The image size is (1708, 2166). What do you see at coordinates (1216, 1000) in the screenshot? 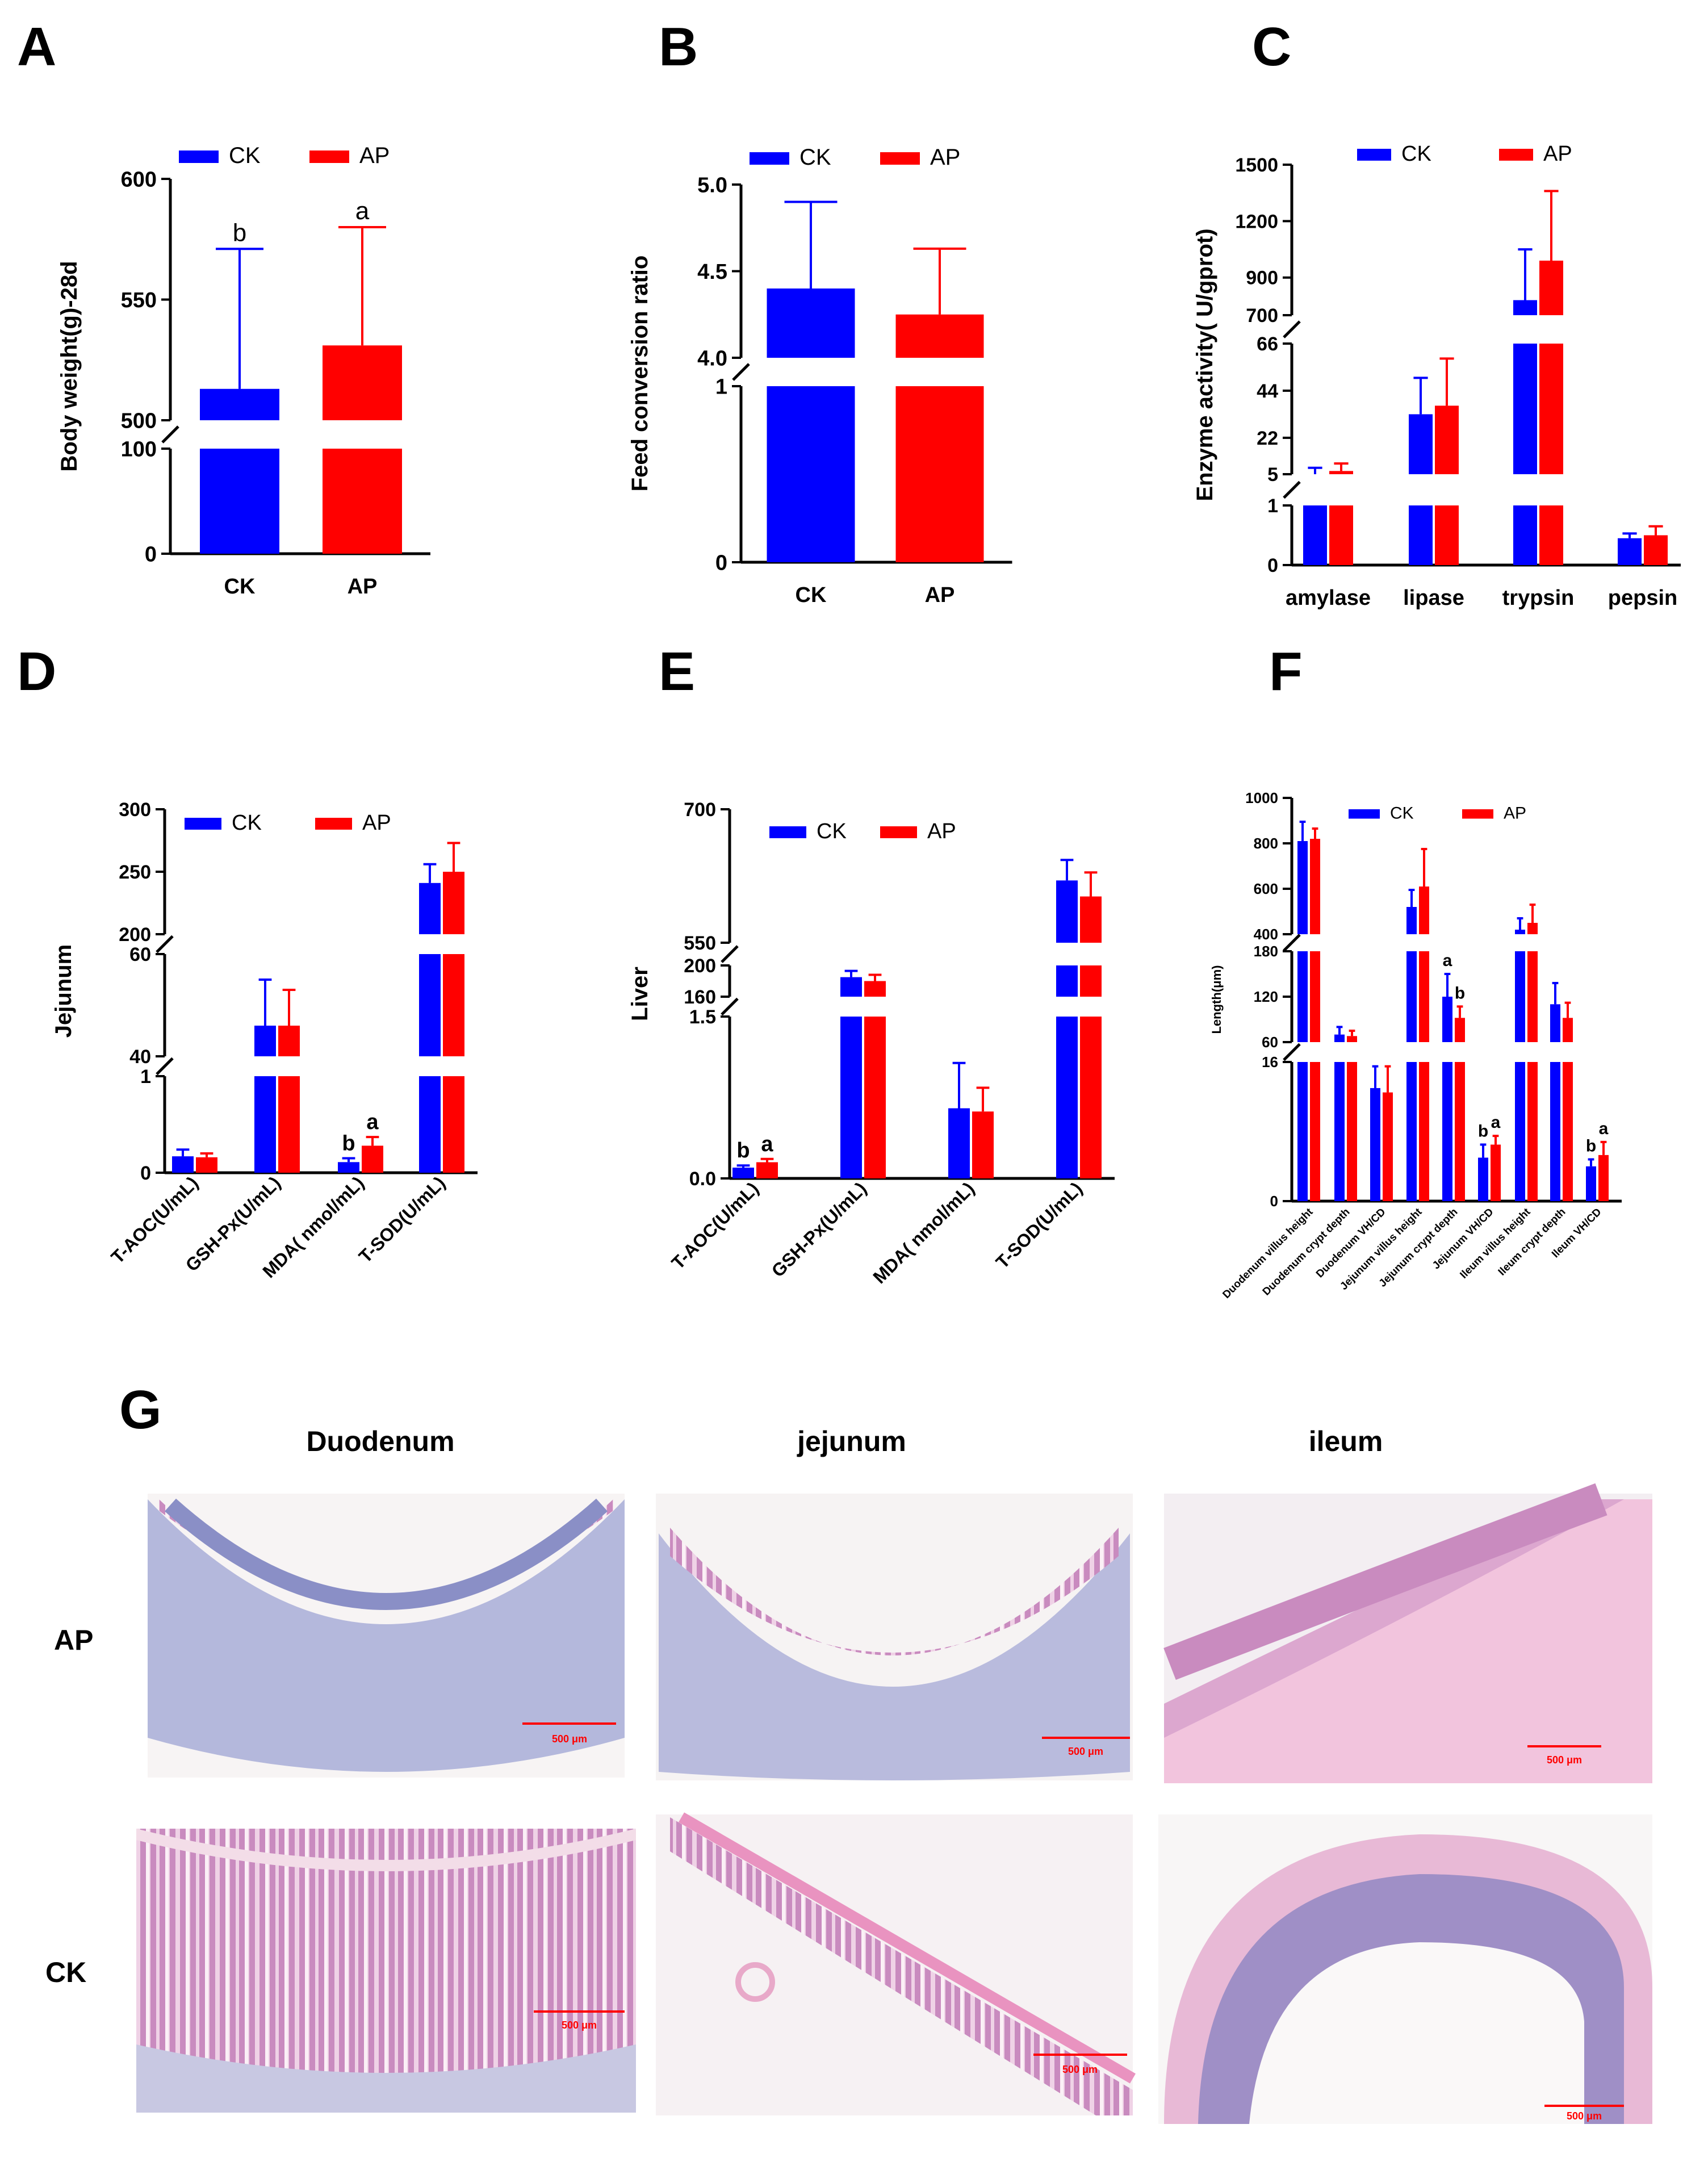
I see `y-axis-label: Length(μm)` at bounding box center [1216, 1000].